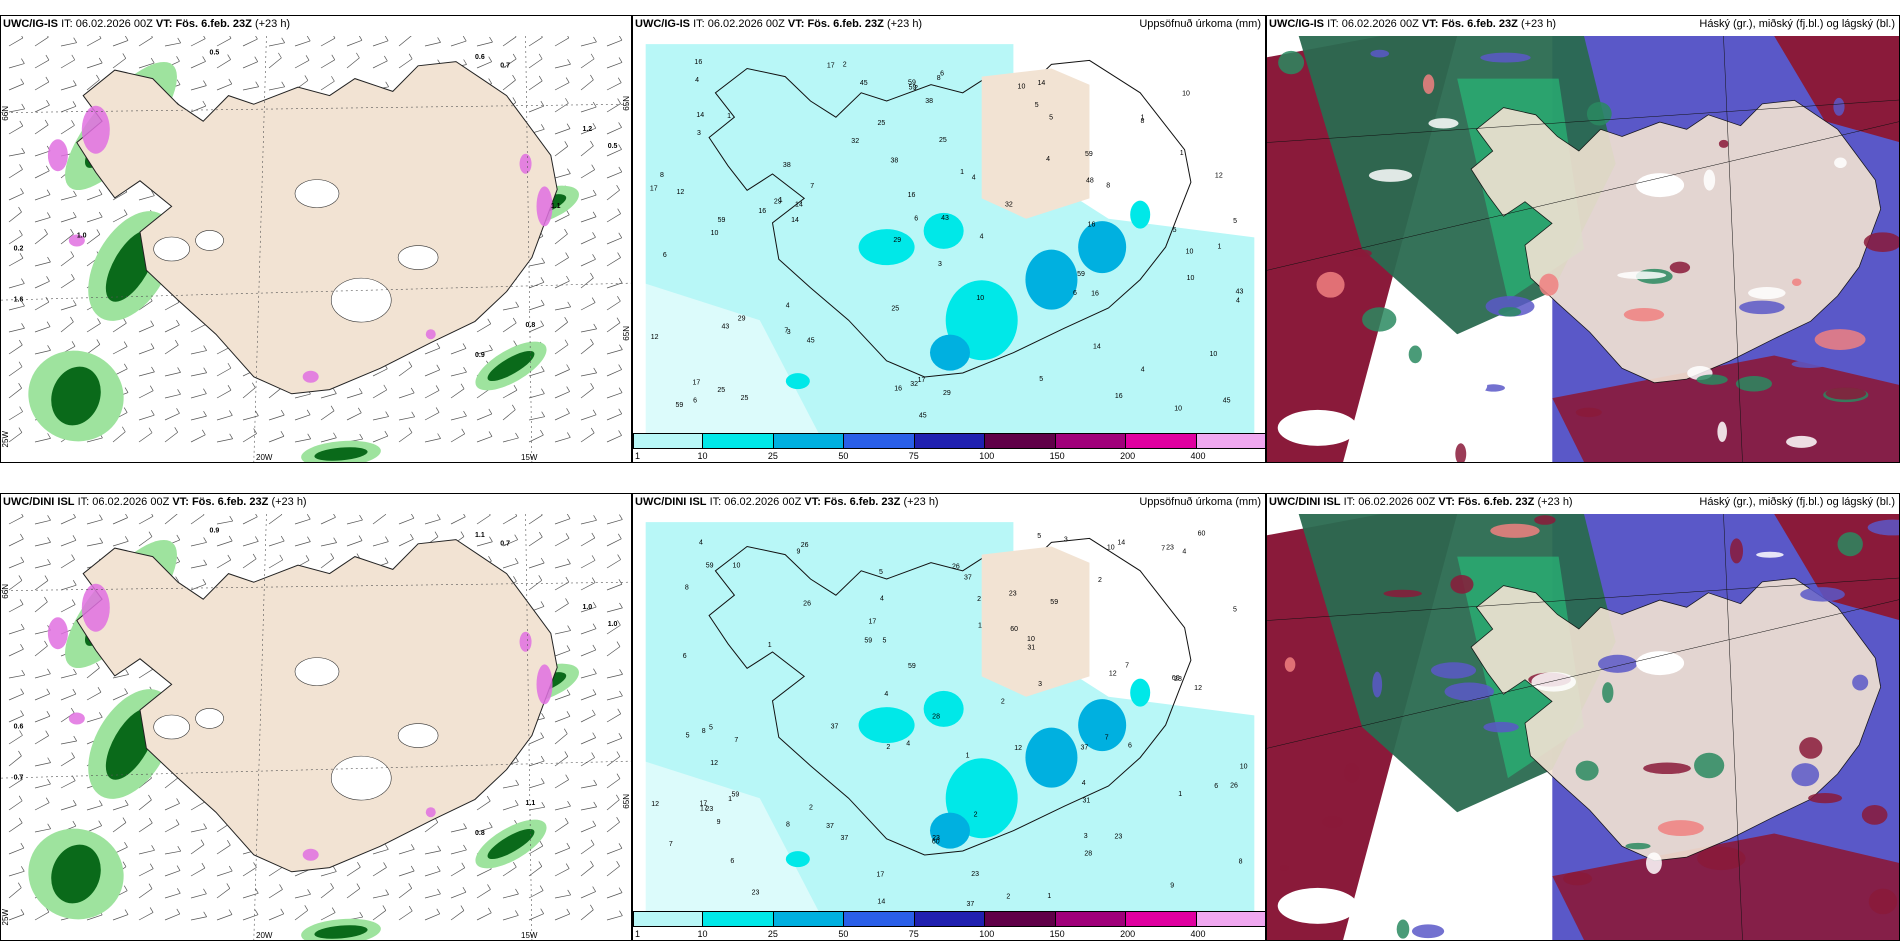 The height and width of the screenshot is (950, 1900). What do you see at coordinates (556, 206) in the screenshot?
I see `snow-value-label: 1.1` at bounding box center [556, 206].